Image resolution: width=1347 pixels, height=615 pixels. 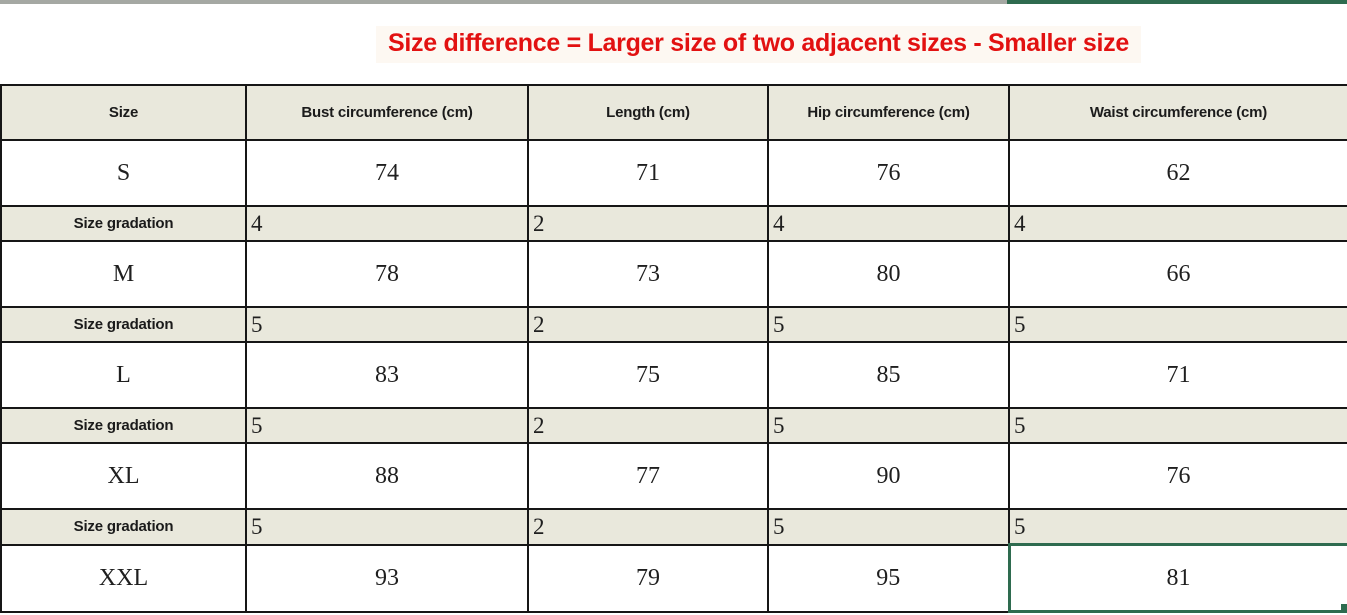 I want to click on selected-cell-value: 81, so click(x=1178, y=577).